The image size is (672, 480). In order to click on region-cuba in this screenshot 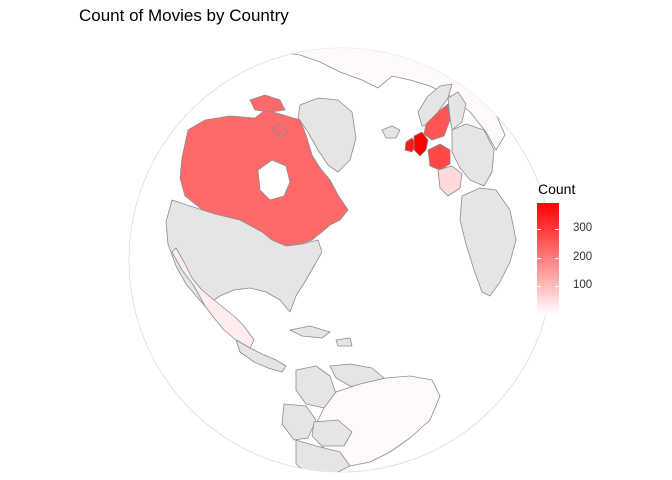, I will do `click(310, 332)`.